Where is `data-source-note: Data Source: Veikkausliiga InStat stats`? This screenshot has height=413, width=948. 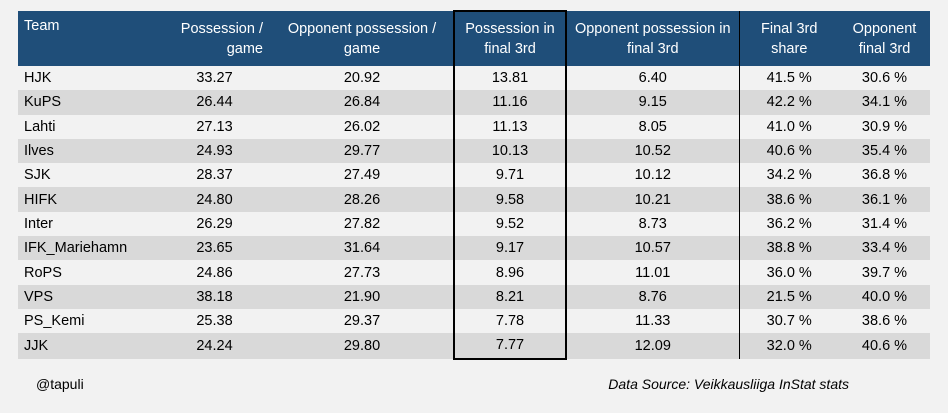
data-source-note: Data Source: Veikkausliiga InStat stats is located at coordinates (728, 384).